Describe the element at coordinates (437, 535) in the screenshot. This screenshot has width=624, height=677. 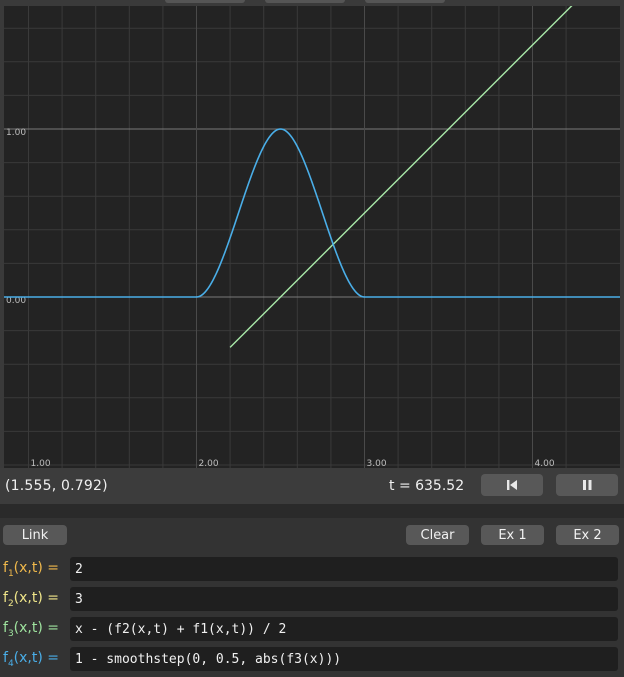
I see `clear-button: Clear` at that location.